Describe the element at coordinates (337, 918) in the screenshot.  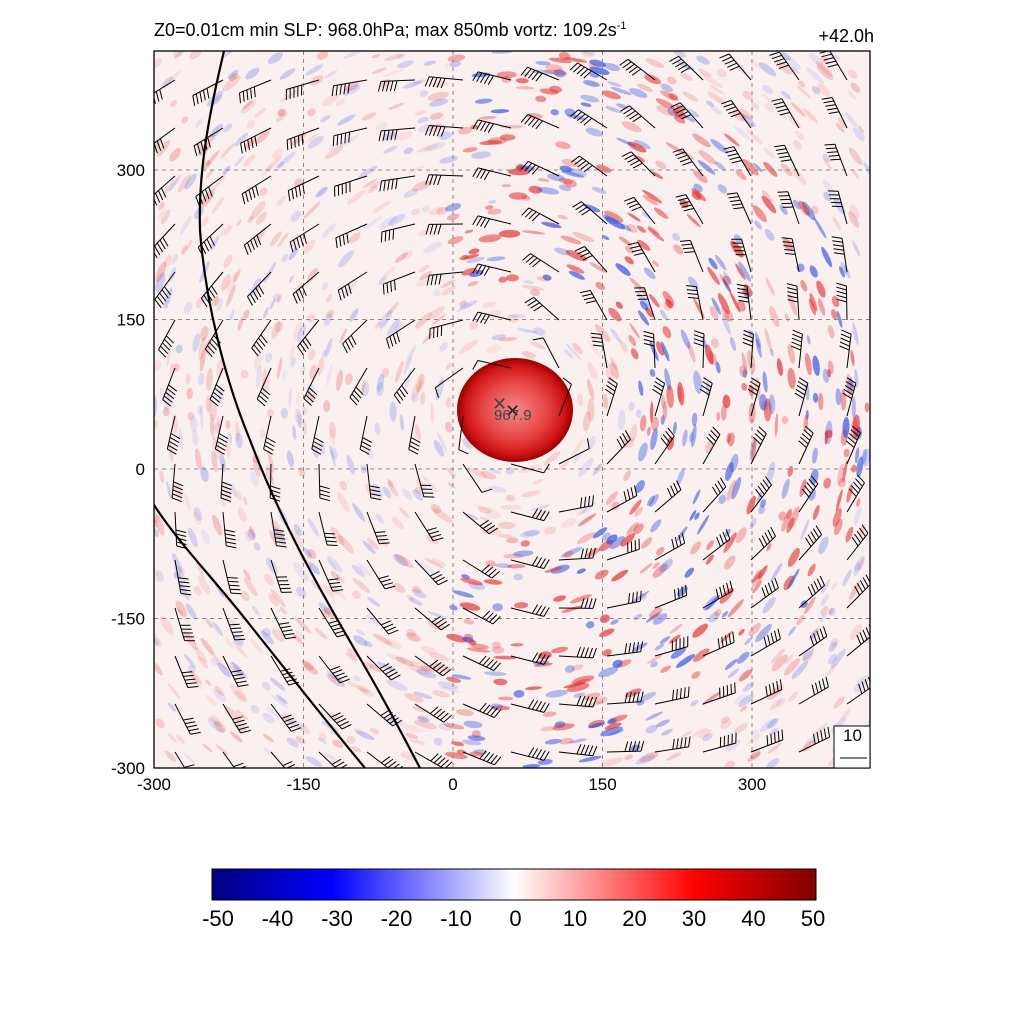
I see `colorbar-tick-label: -30` at that location.